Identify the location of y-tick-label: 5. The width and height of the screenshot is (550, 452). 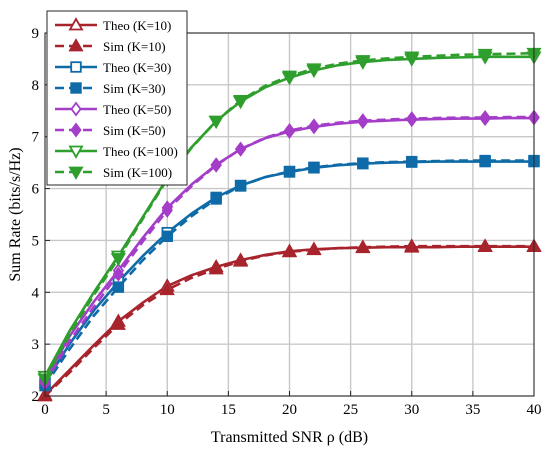
(36, 241).